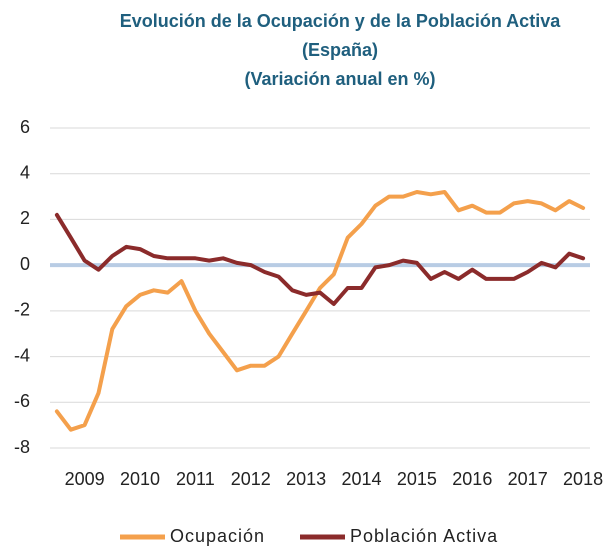 This screenshot has height=548, width=610. I want to click on y-tick-label: -4, so click(22, 355).